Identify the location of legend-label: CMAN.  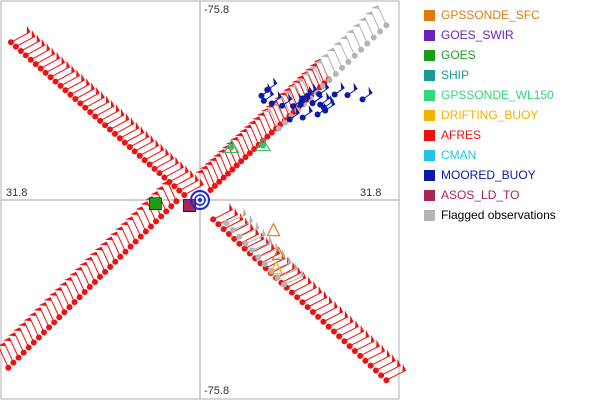
(459, 155).